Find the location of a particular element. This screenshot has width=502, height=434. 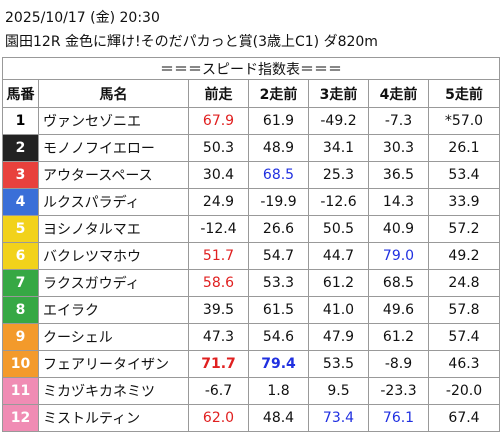

table-title: ＝＝＝スピード指数表＝＝＝ is located at coordinates (251, 68).